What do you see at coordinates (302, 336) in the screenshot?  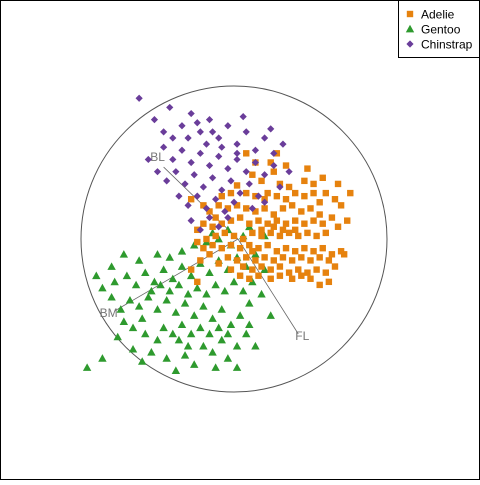 I see `axis-label-fl: FL` at bounding box center [302, 336].